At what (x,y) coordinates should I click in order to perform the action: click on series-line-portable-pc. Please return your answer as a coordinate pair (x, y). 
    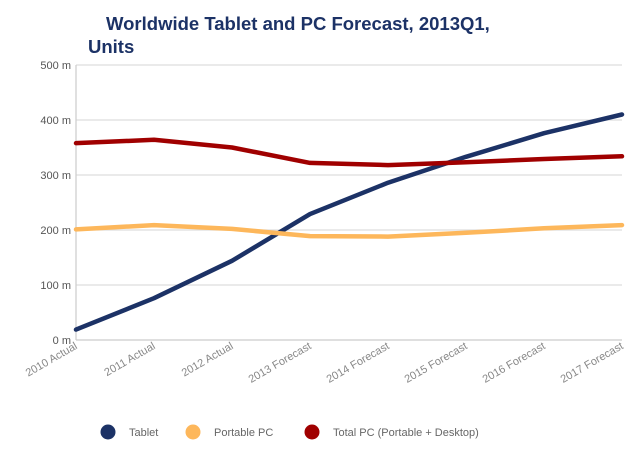
    Looking at the image, I should click on (349, 230).